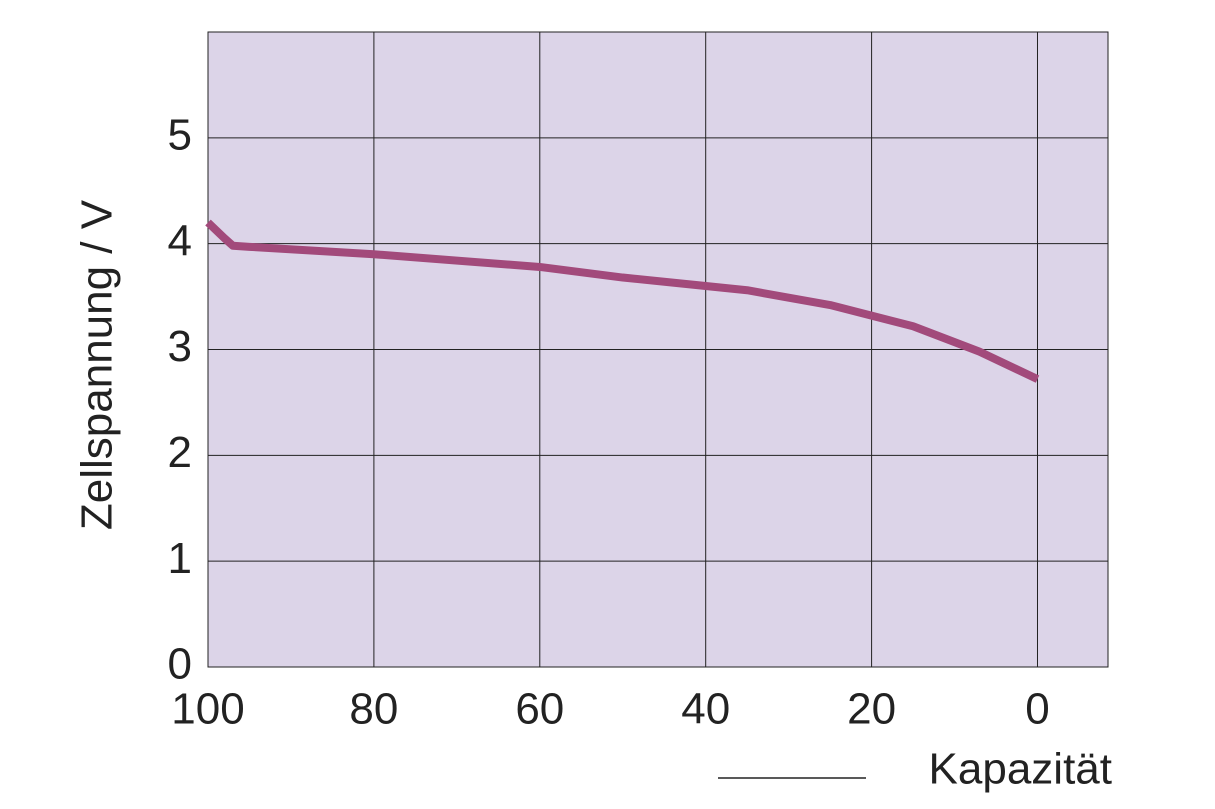 The width and height of the screenshot is (1215, 809). I want to click on y-tick-label: 0, so click(180, 664).